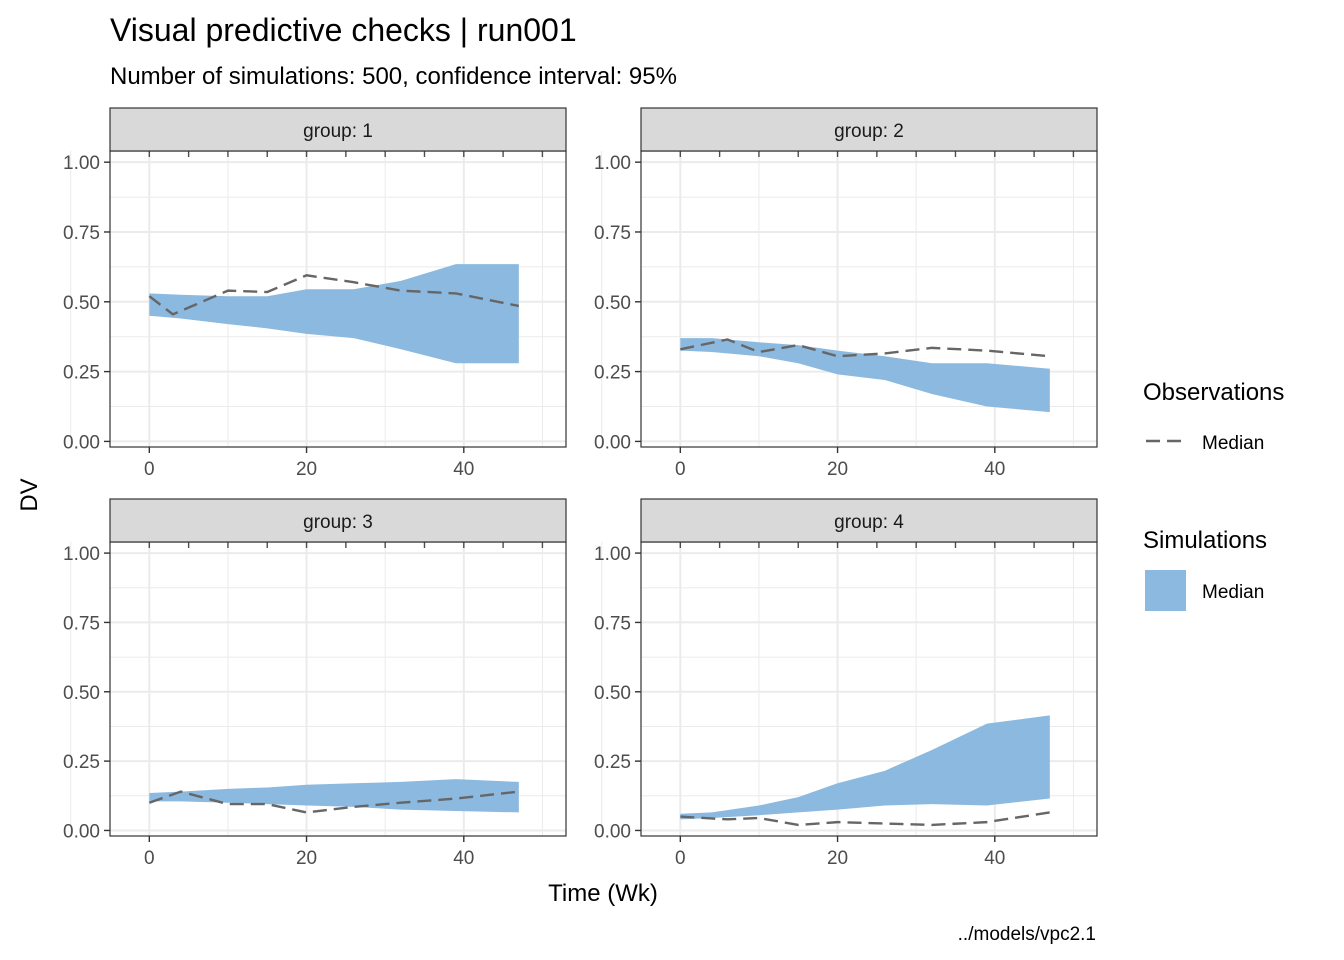 The width and height of the screenshot is (1344, 960). What do you see at coordinates (29, 494) in the screenshot?
I see `y-axis-title: DV` at bounding box center [29, 494].